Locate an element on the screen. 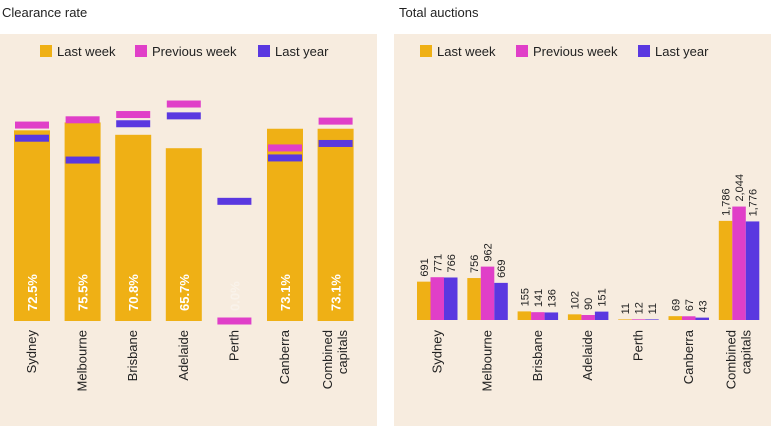 The height and width of the screenshot is (426, 771). clearance-marker-previous-week-canberra is located at coordinates (285, 148).